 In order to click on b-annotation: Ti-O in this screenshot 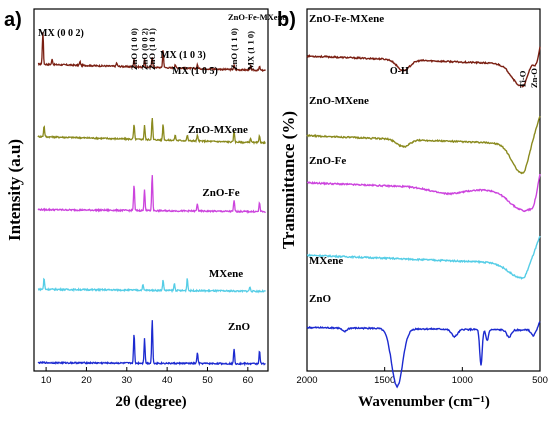, I will do `click(523, 79)`.